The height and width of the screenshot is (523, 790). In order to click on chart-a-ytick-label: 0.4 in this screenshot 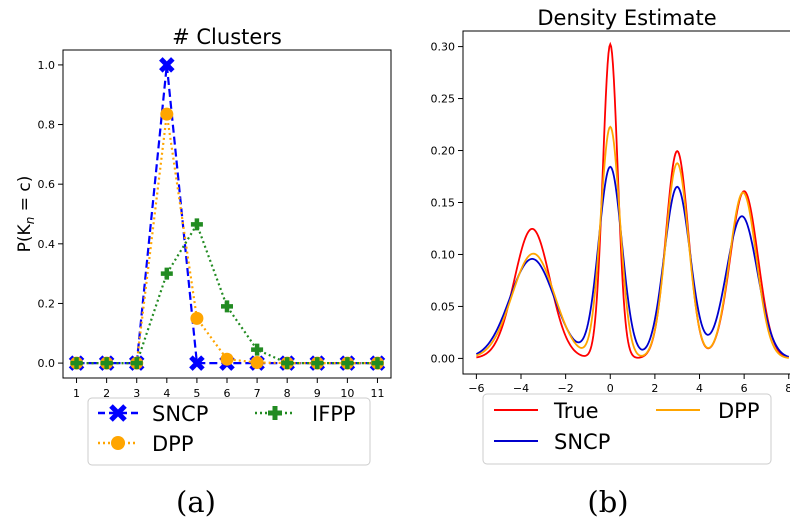, I will do `click(47, 244)`.